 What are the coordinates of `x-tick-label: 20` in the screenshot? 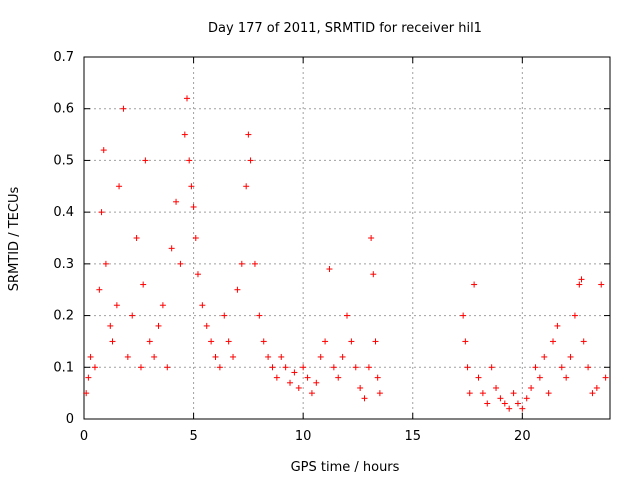 It's located at (522, 436).